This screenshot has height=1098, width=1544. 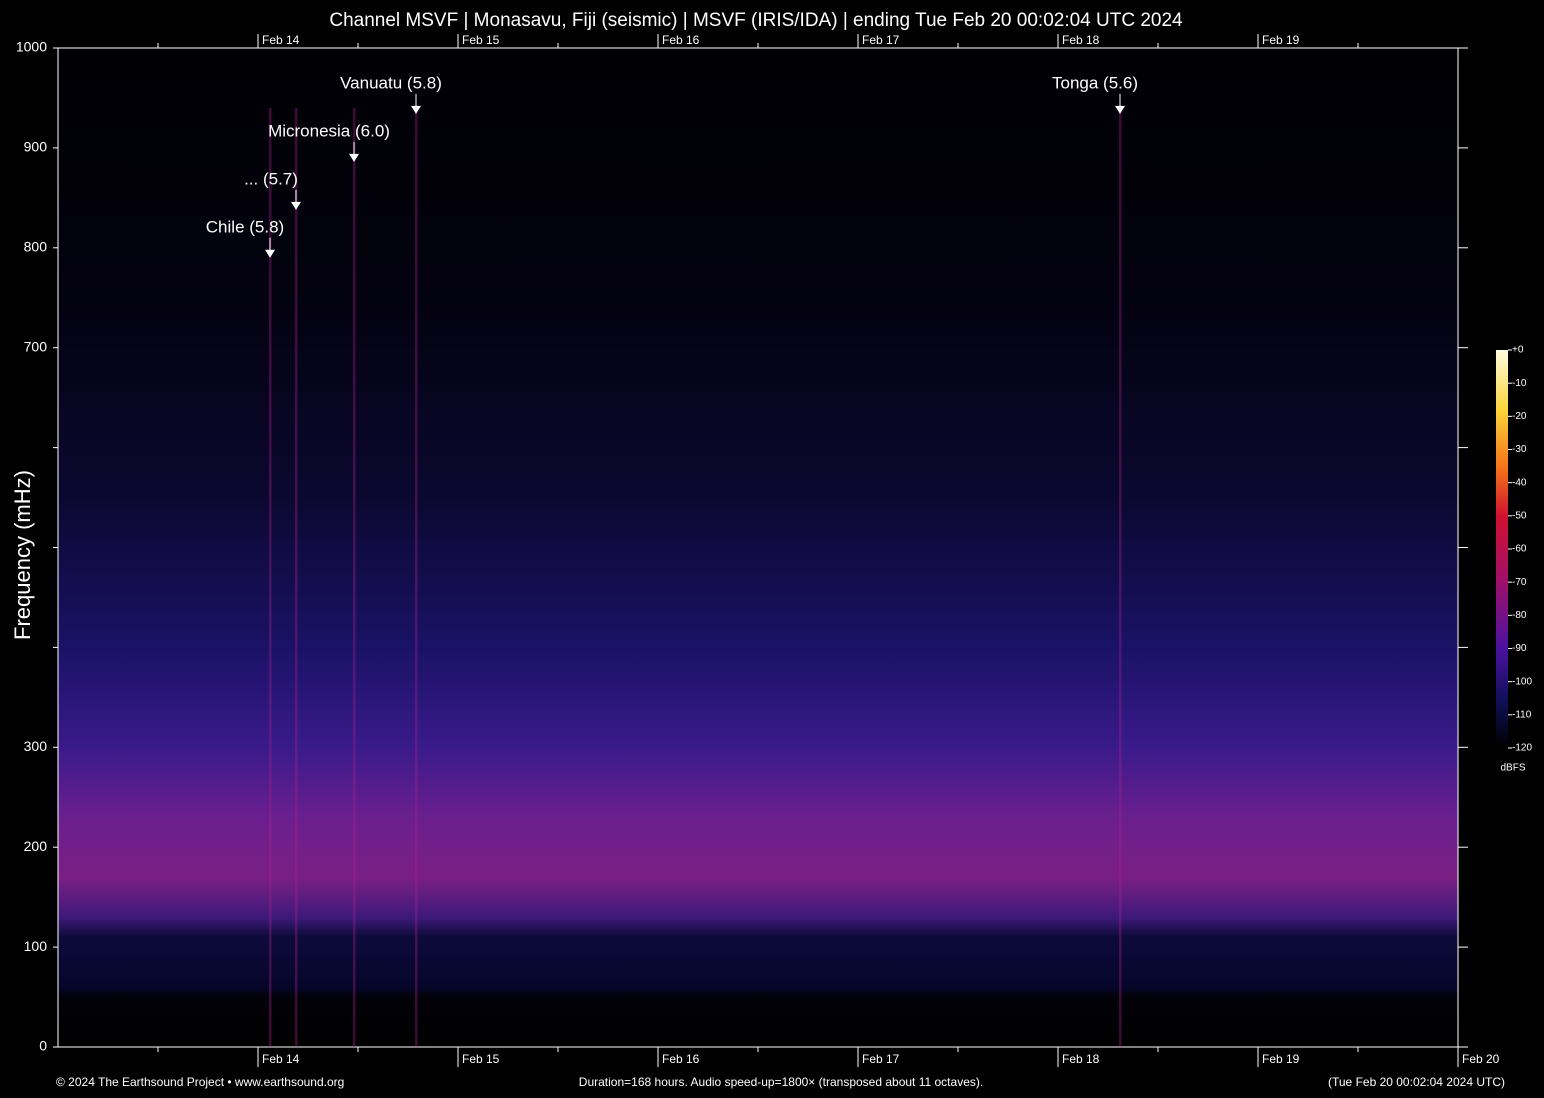 I want to click on y-tick-label: 800, so click(x=36, y=247).